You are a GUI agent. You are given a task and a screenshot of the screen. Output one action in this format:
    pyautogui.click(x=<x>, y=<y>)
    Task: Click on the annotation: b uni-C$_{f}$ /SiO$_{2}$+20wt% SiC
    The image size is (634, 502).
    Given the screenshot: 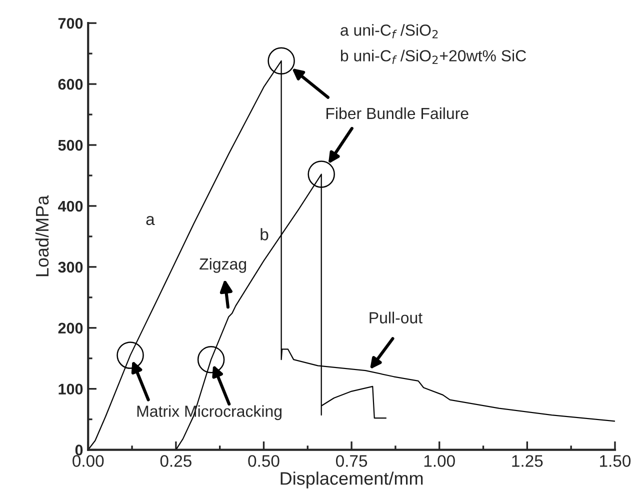 What is the action you would take?
    pyautogui.click(x=433, y=57)
    